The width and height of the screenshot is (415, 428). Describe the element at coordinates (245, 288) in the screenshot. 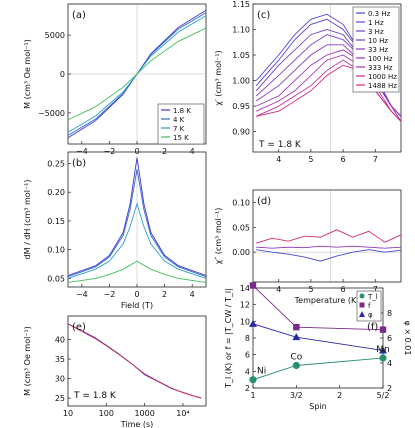

I see `y-tick-label: 14` at that location.